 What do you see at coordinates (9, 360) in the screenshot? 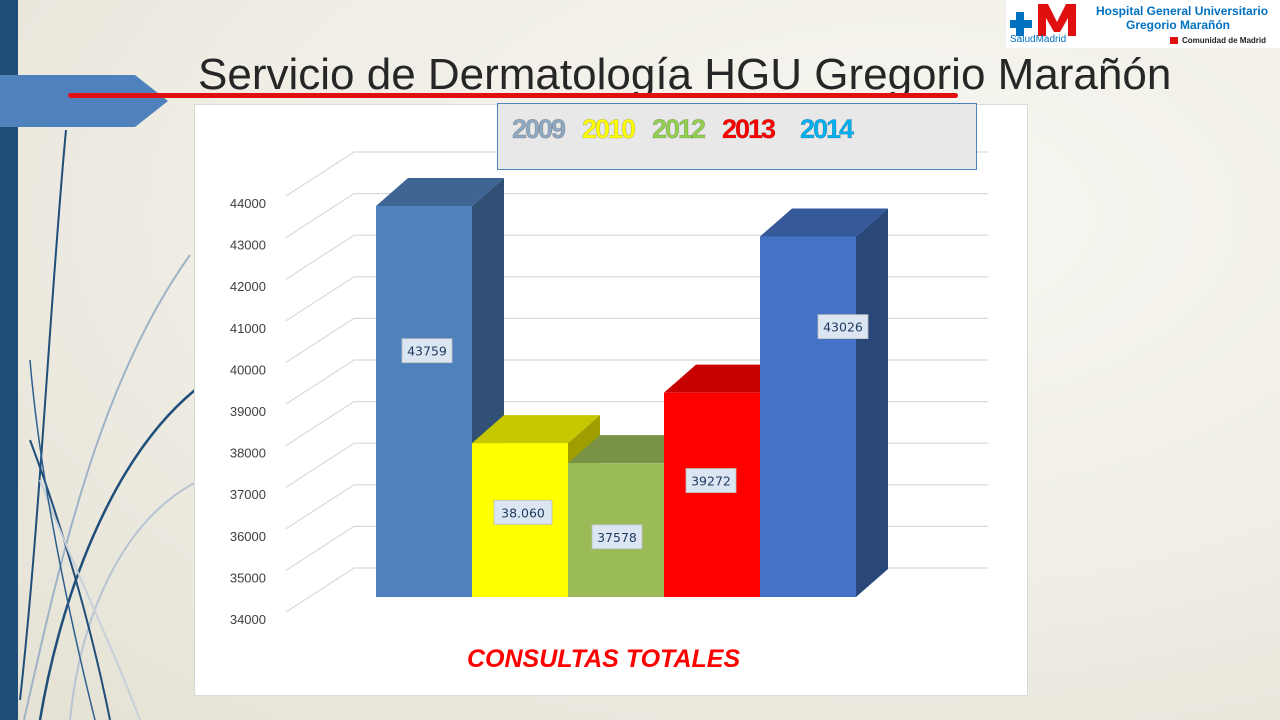
I see `left-accent-bar` at bounding box center [9, 360].